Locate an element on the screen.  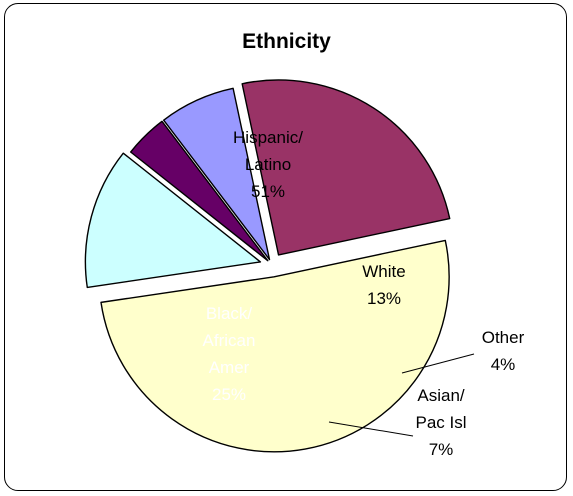
slice-label-line: Hispanic/ is located at coordinates (268, 137).